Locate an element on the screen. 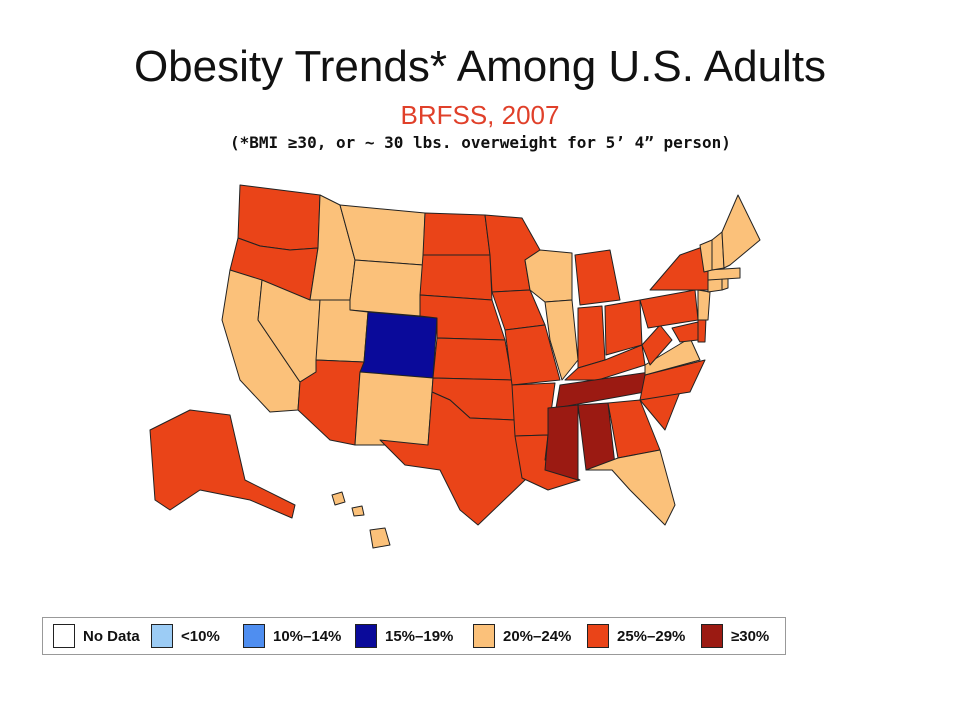 The height and width of the screenshot is (720, 960). legend-item-20-24: 20%–24% is located at coordinates (522, 636).